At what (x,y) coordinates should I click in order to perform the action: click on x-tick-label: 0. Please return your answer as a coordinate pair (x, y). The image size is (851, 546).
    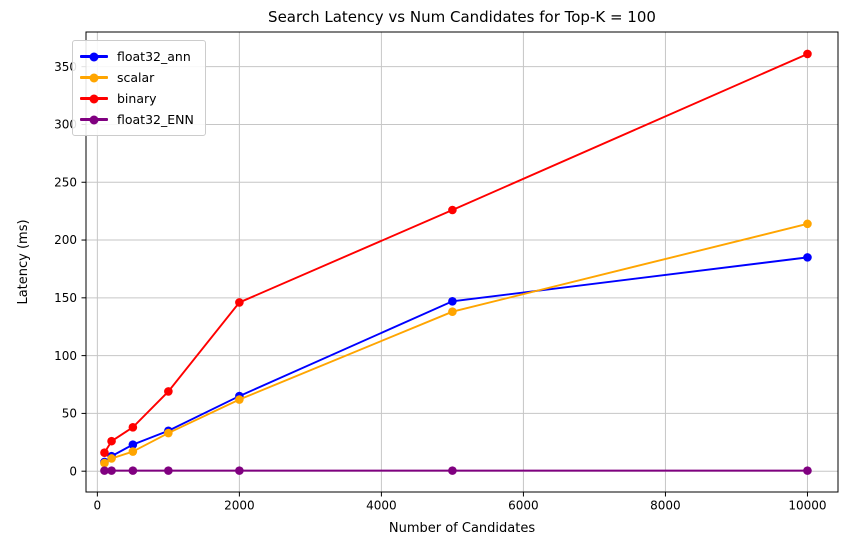
    Looking at the image, I should click on (98, 506).